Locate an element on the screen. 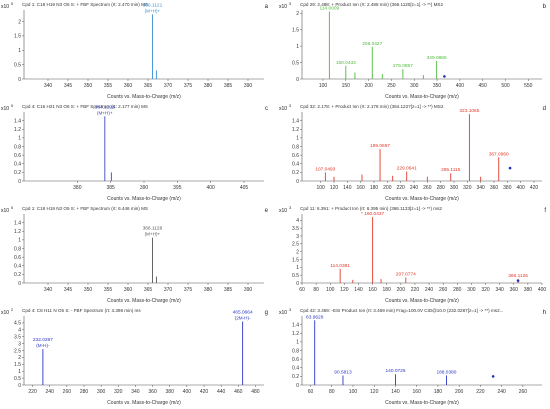  panel-letter: c is located at coordinates (266, 109).